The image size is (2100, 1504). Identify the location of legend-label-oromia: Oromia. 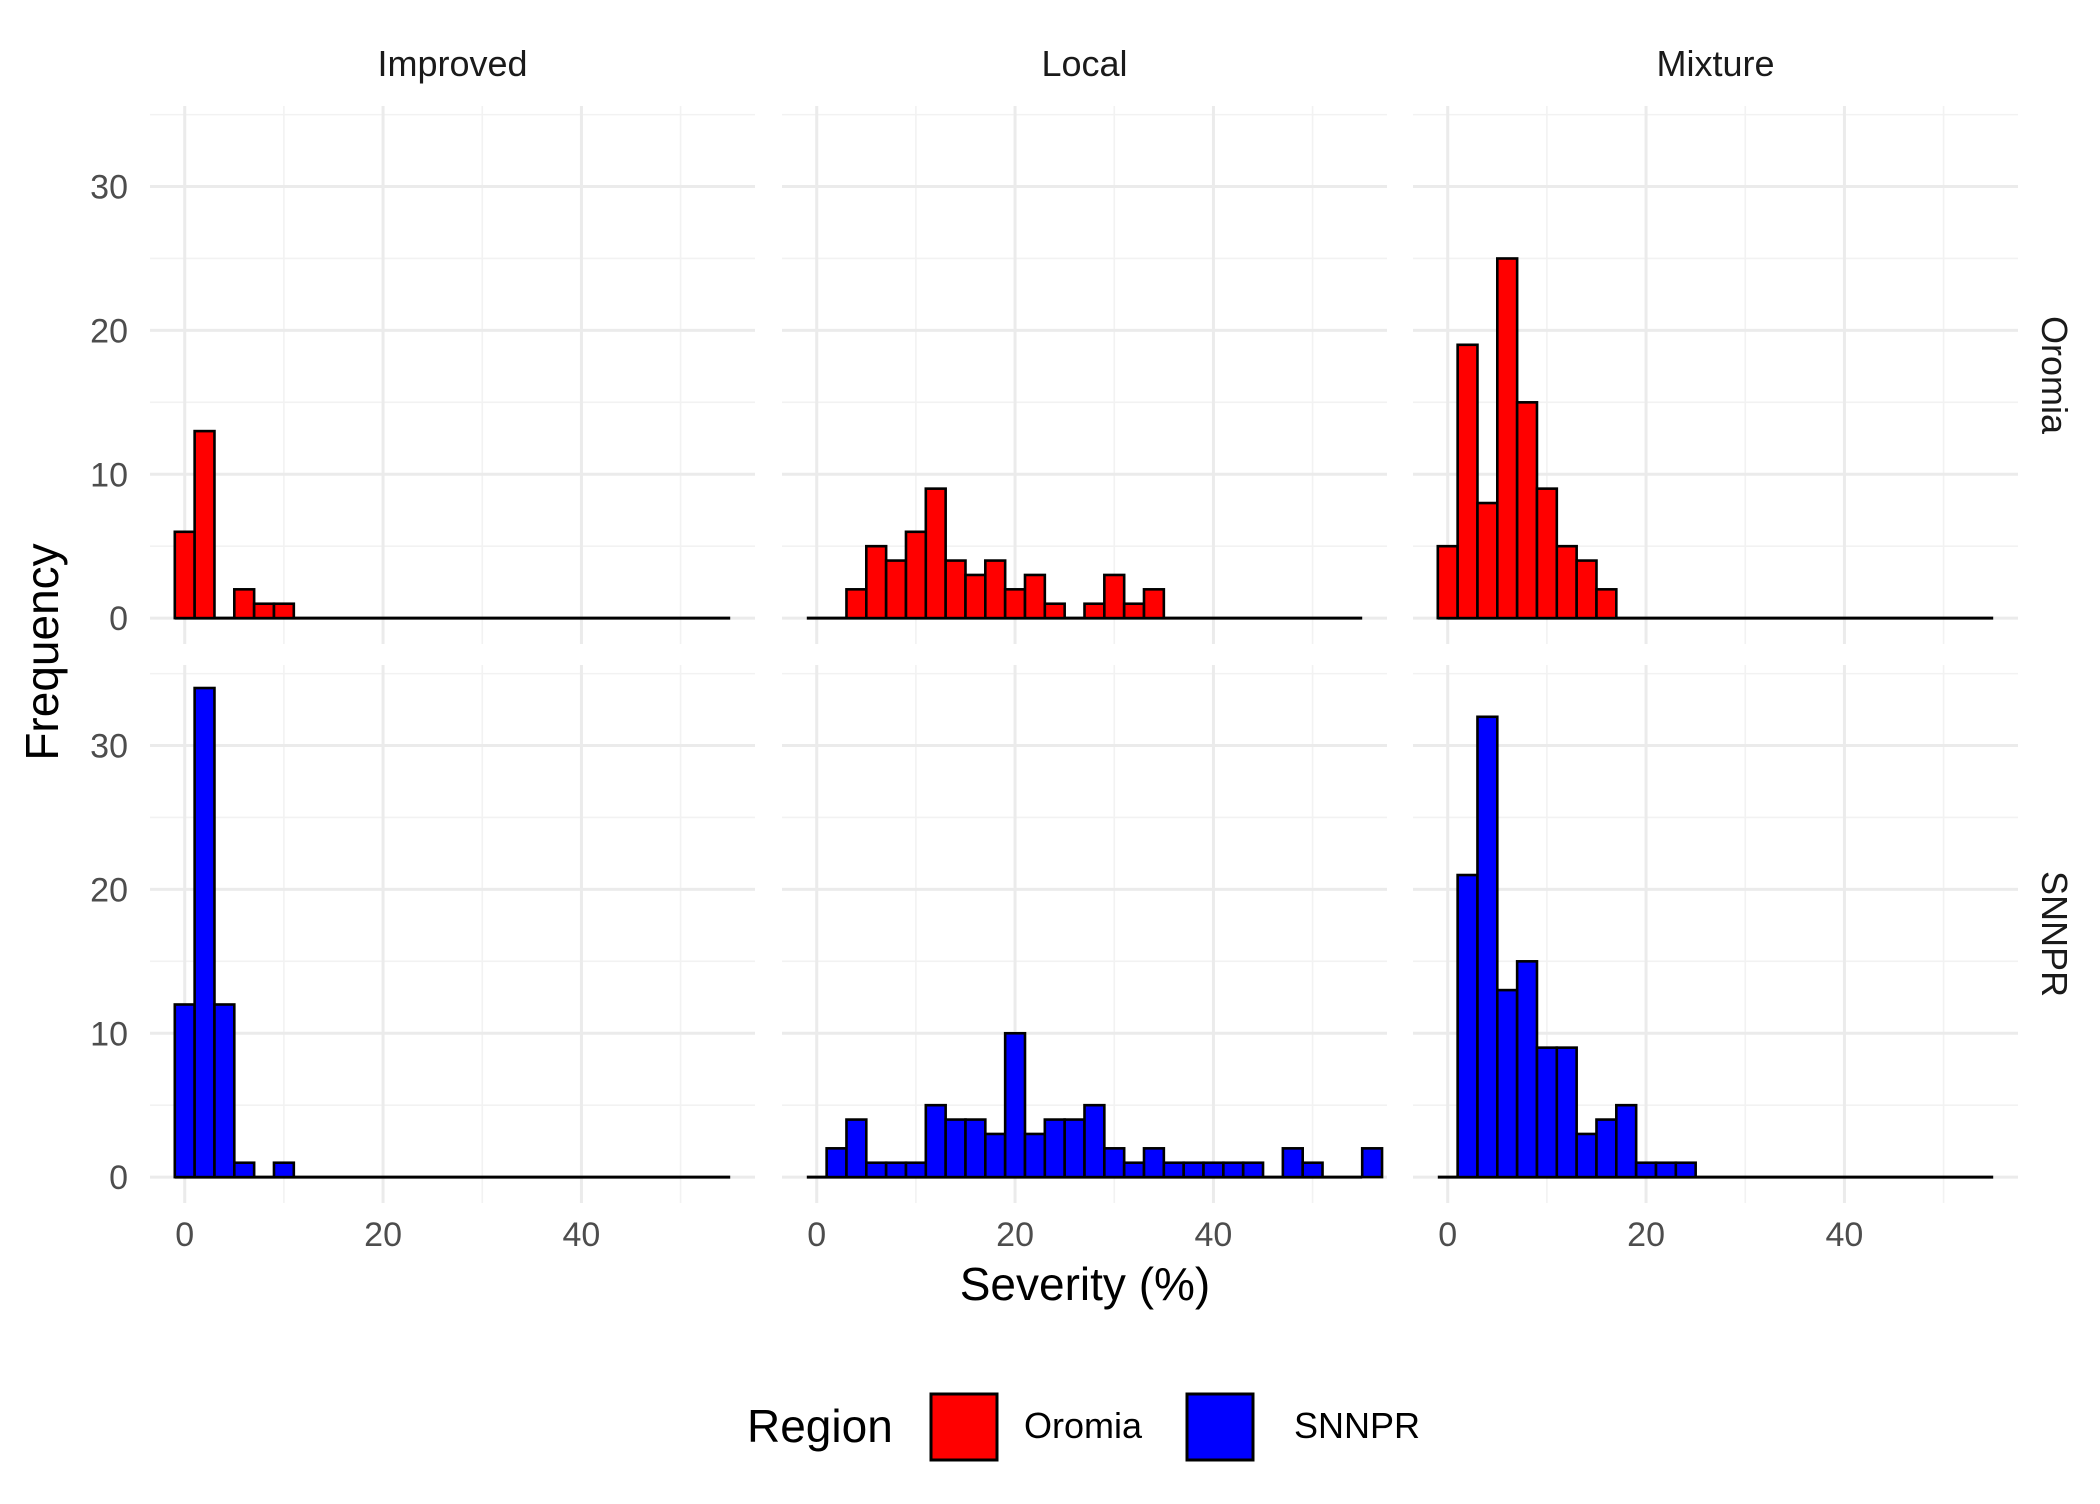
(1083, 1425).